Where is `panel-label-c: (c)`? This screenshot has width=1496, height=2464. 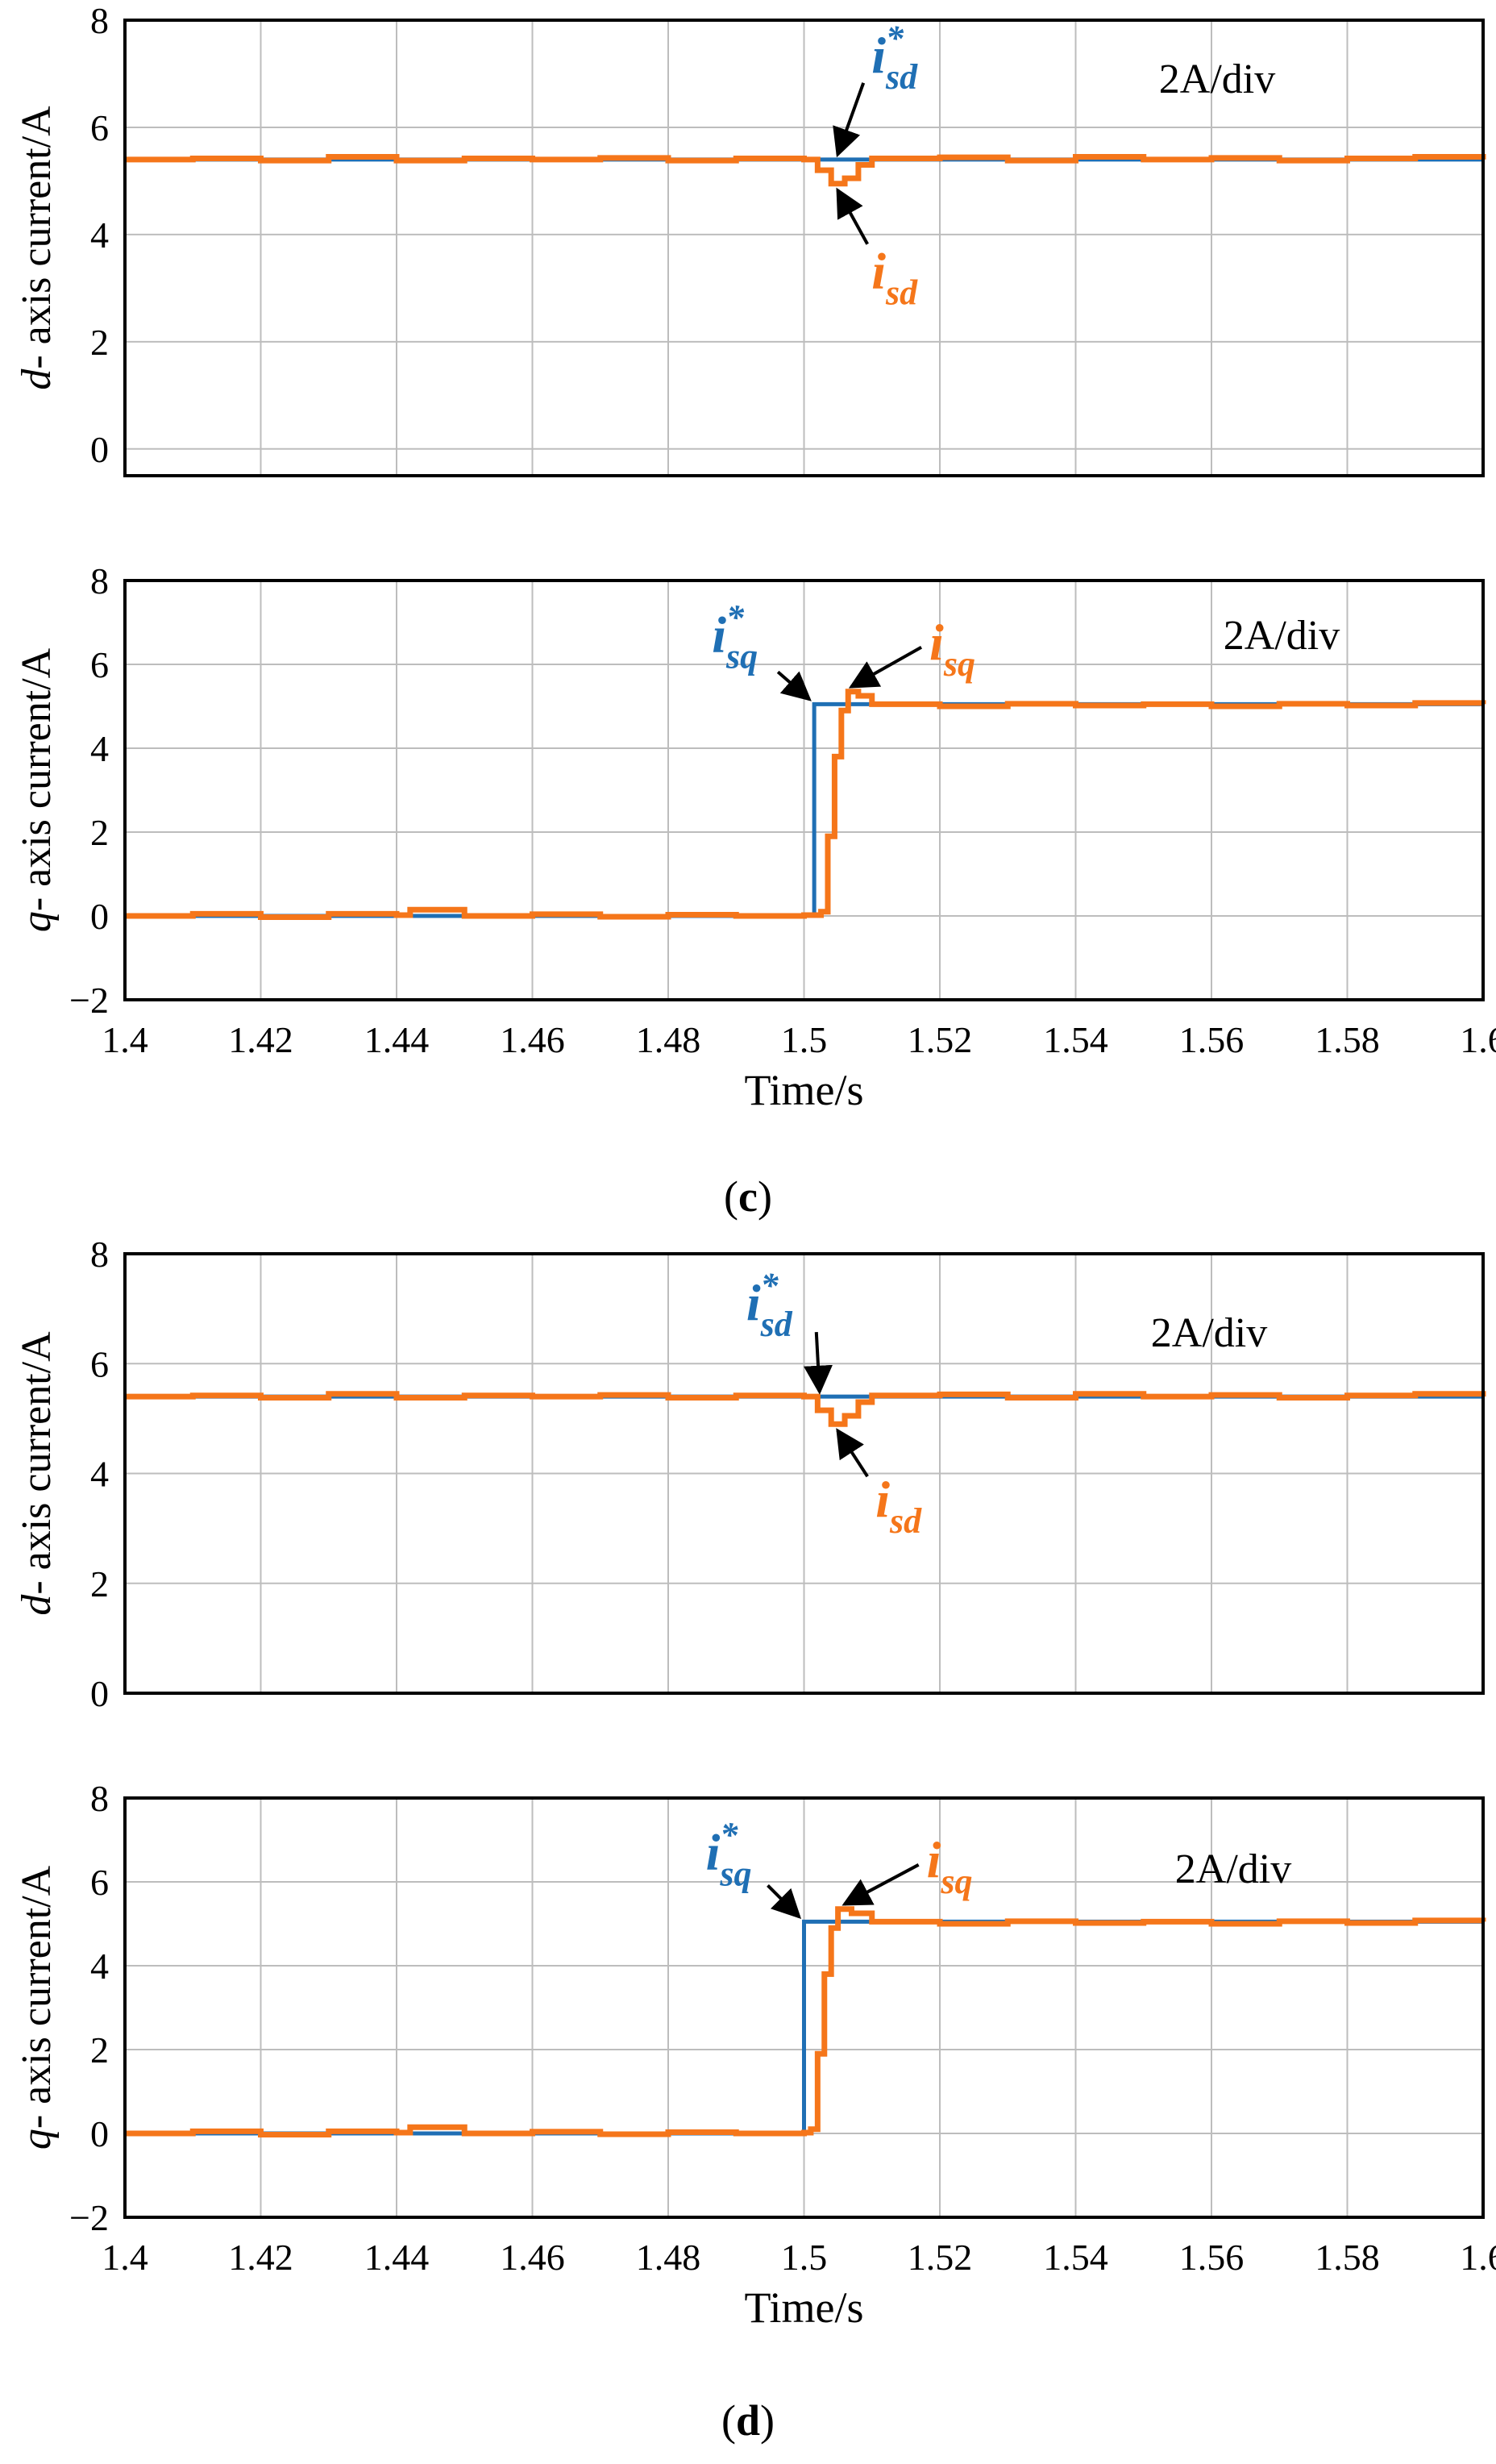
panel-label-c: (c) is located at coordinates (748, 1196).